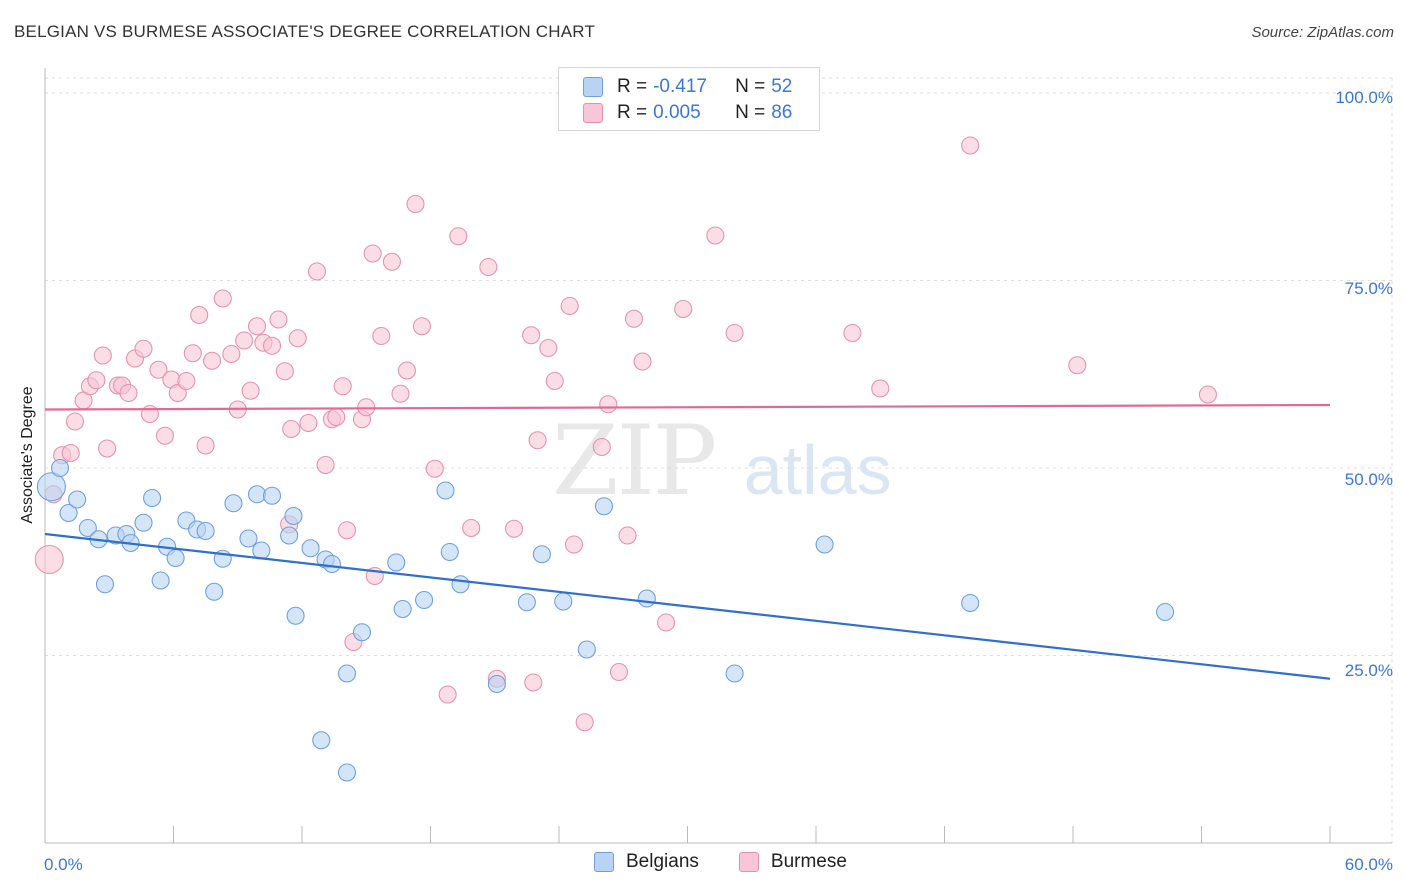 Image resolution: width=1406 pixels, height=892 pixels. I want to click on legend-item-burmese: Burmese, so click(792, 862).